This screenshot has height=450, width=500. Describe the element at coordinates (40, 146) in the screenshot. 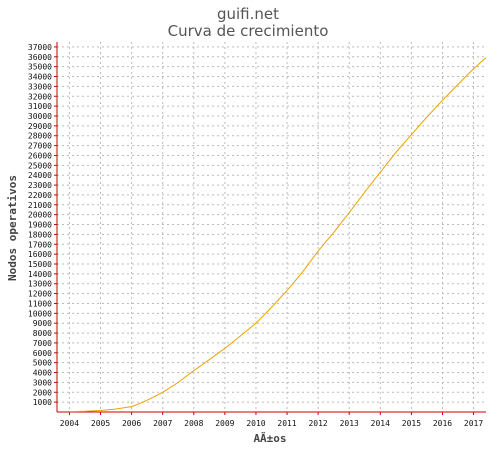

I see `y-tick-label: 27000` at that location.